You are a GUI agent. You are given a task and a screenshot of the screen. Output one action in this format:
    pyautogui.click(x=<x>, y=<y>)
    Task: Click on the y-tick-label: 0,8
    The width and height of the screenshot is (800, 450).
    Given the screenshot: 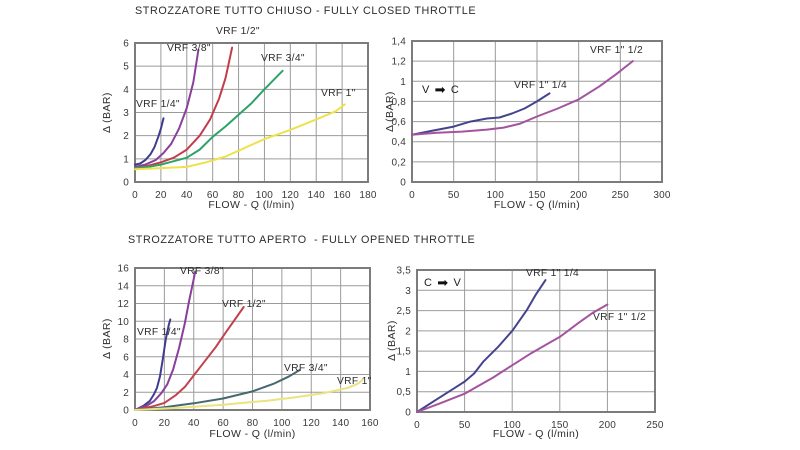 What is the action you would take?
    pyautogui.click(x=398, y=102)
    